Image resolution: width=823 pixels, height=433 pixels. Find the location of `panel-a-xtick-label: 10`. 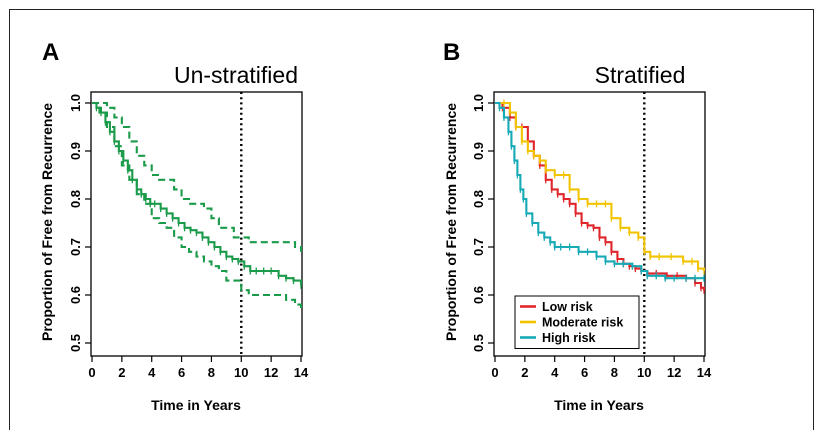

panel-a-xtick-label: 10 is located at coordinates (241, 372).